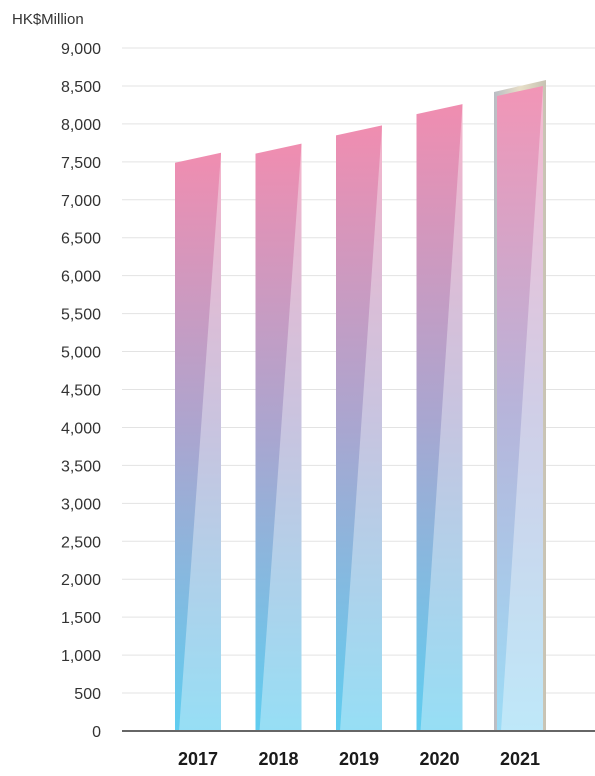  What do you see at coordinates (81, 239) in the screenshot?
I see `y-tick-label: 6,500` at bounding box center [81, 239].